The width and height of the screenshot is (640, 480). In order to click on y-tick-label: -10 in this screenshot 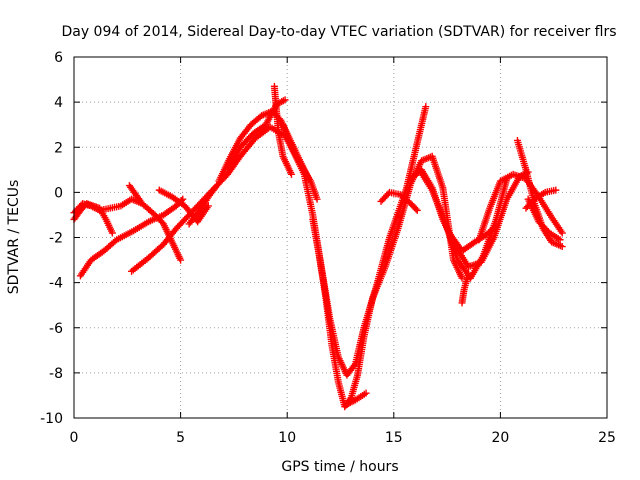, I will do `click(51, 419)`.